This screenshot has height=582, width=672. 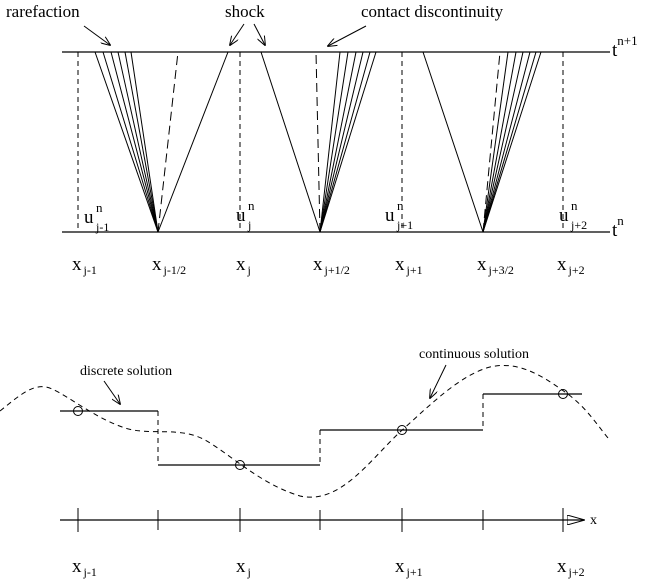 I want to click on fan-j-plus-three-halves, so click(x=482, y=142).